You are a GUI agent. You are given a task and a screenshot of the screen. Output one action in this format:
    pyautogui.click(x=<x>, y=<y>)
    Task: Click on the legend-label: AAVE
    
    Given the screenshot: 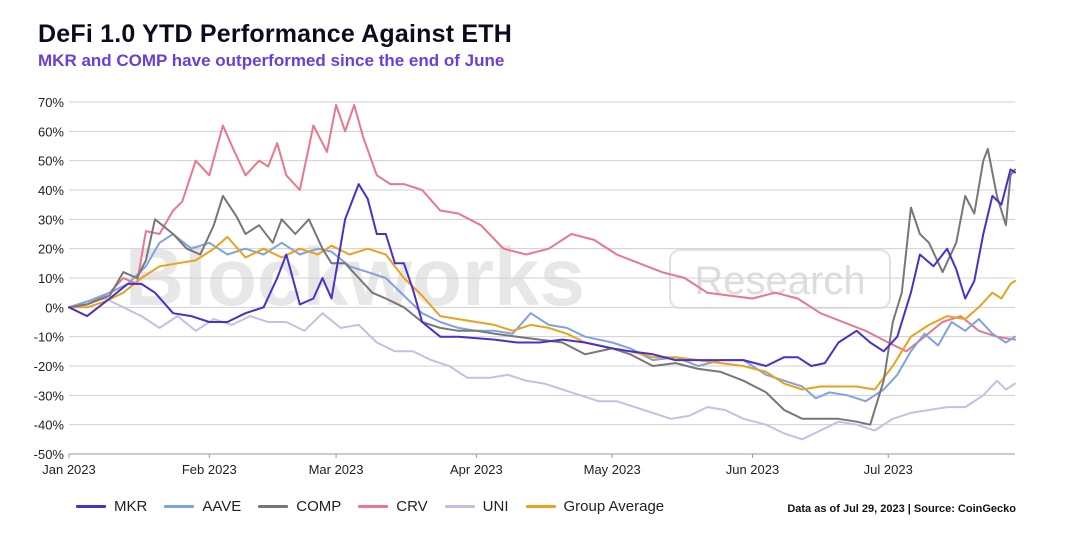 What is the action you would take?
    pyautogui.click(x=222, y=506)
    